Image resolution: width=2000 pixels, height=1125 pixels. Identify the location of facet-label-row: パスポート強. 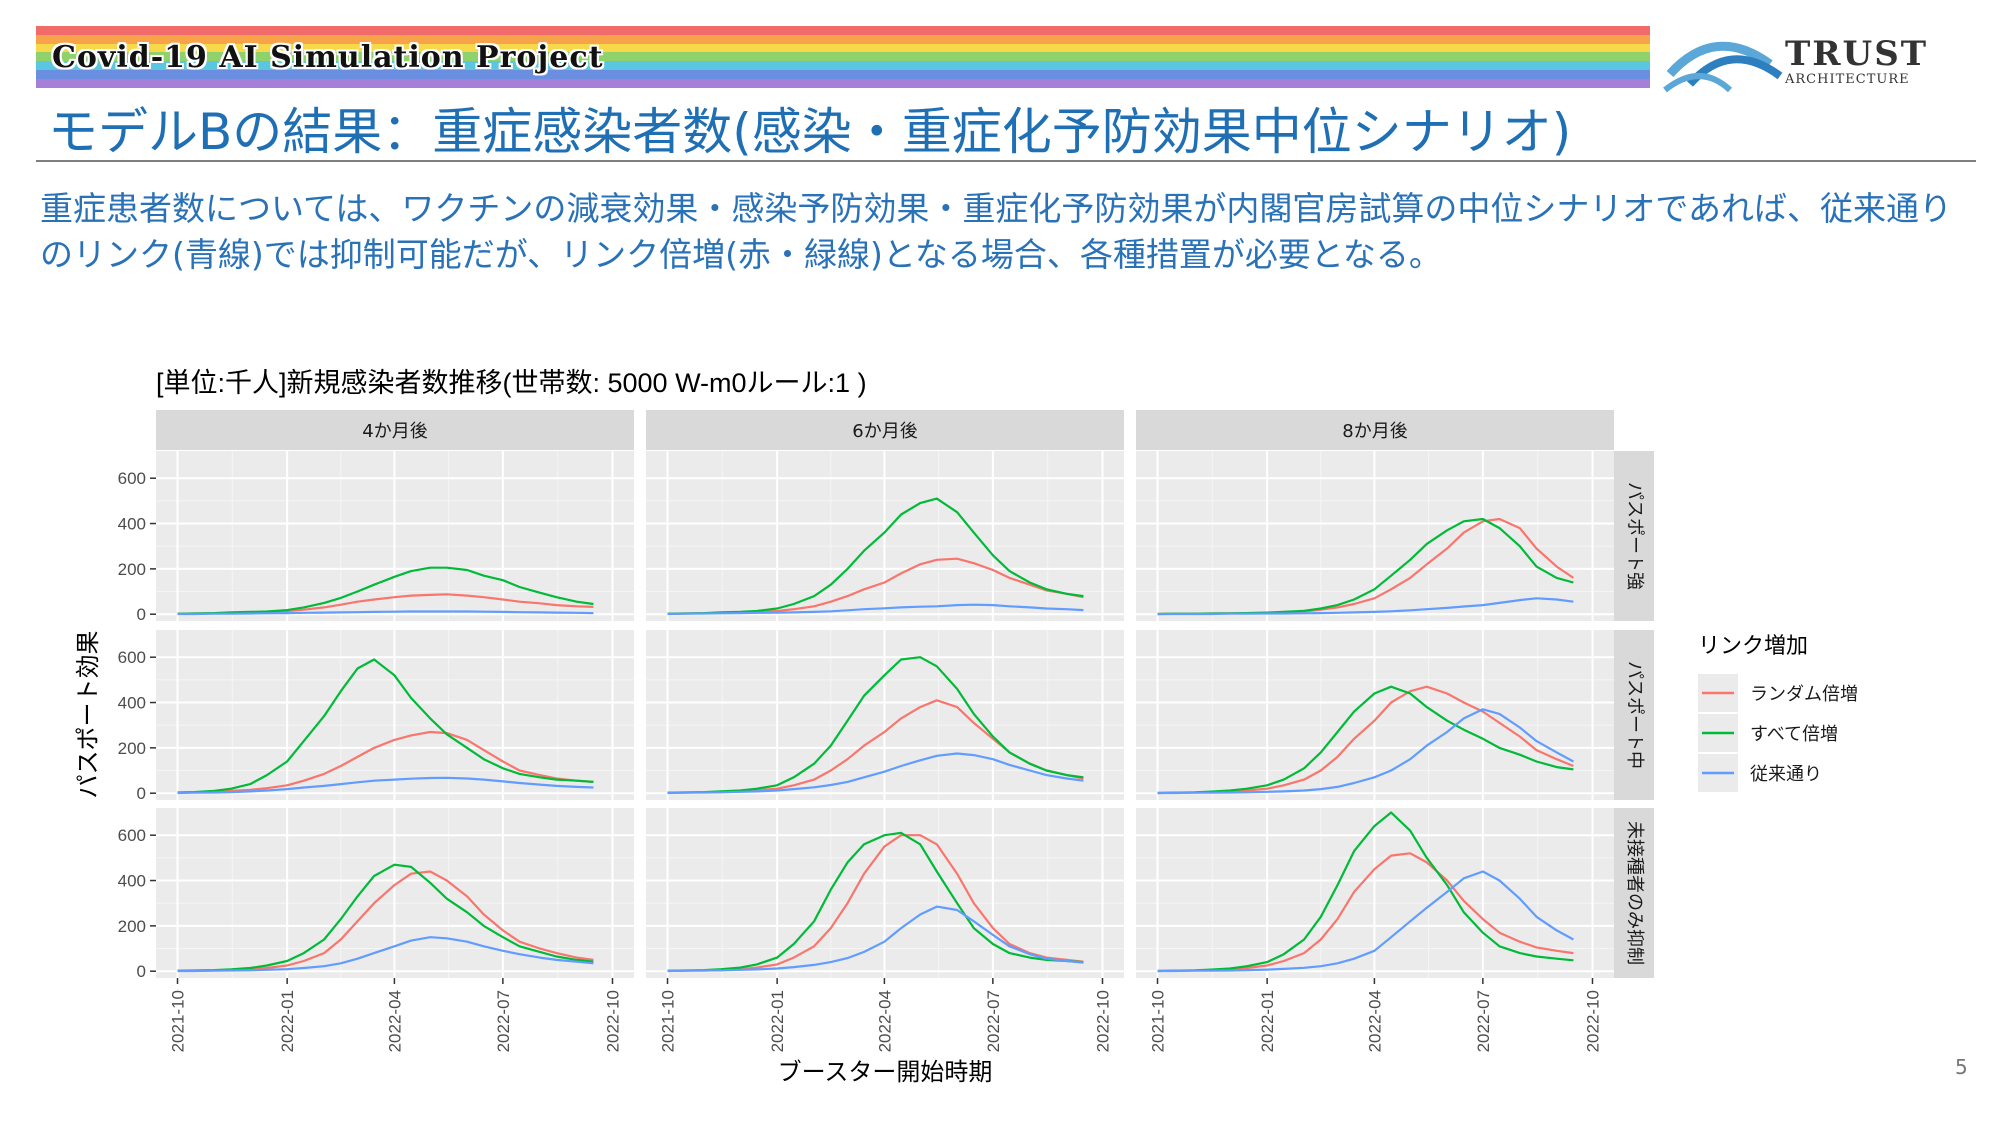
(1634, 536).